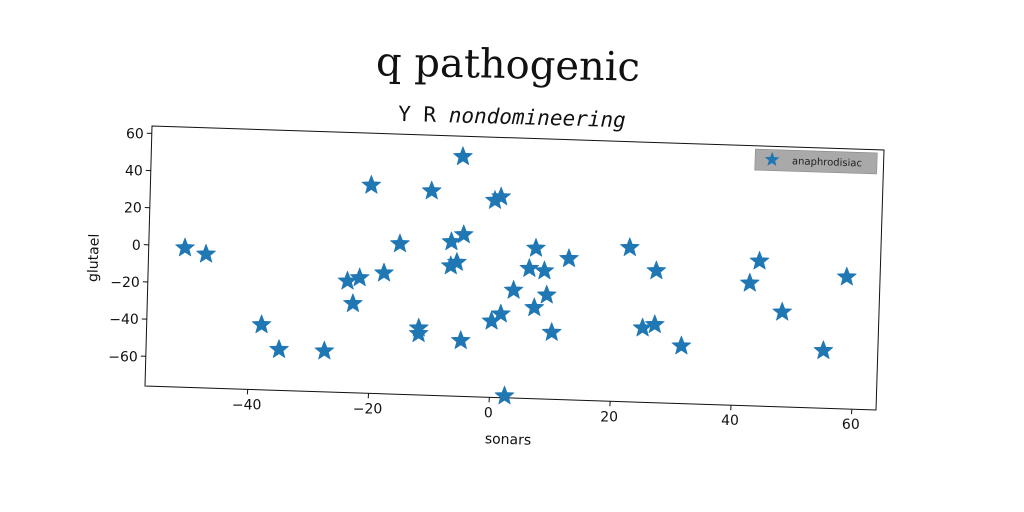 This screenshot has width=1024, height=512. Describe the element at coordinates (730, 421) in the screenshot. I see `x-tick-label: 40` at that location.